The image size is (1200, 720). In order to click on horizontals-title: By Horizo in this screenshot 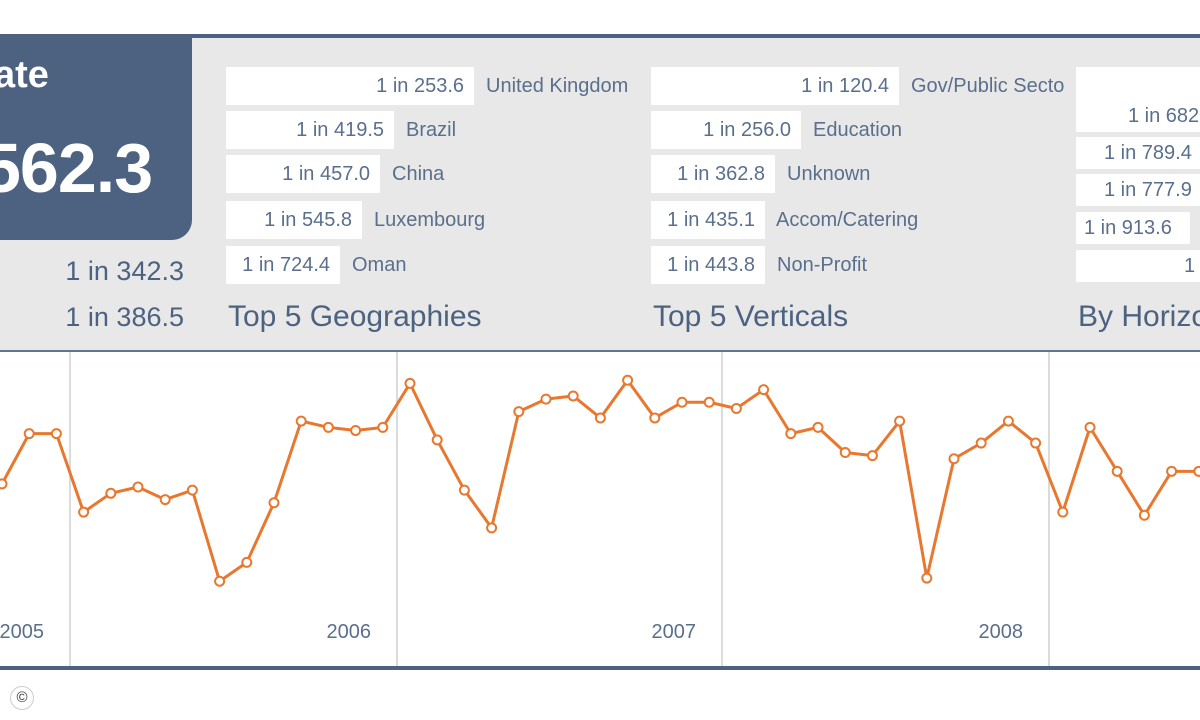, I will do `click(1139, 316)`.